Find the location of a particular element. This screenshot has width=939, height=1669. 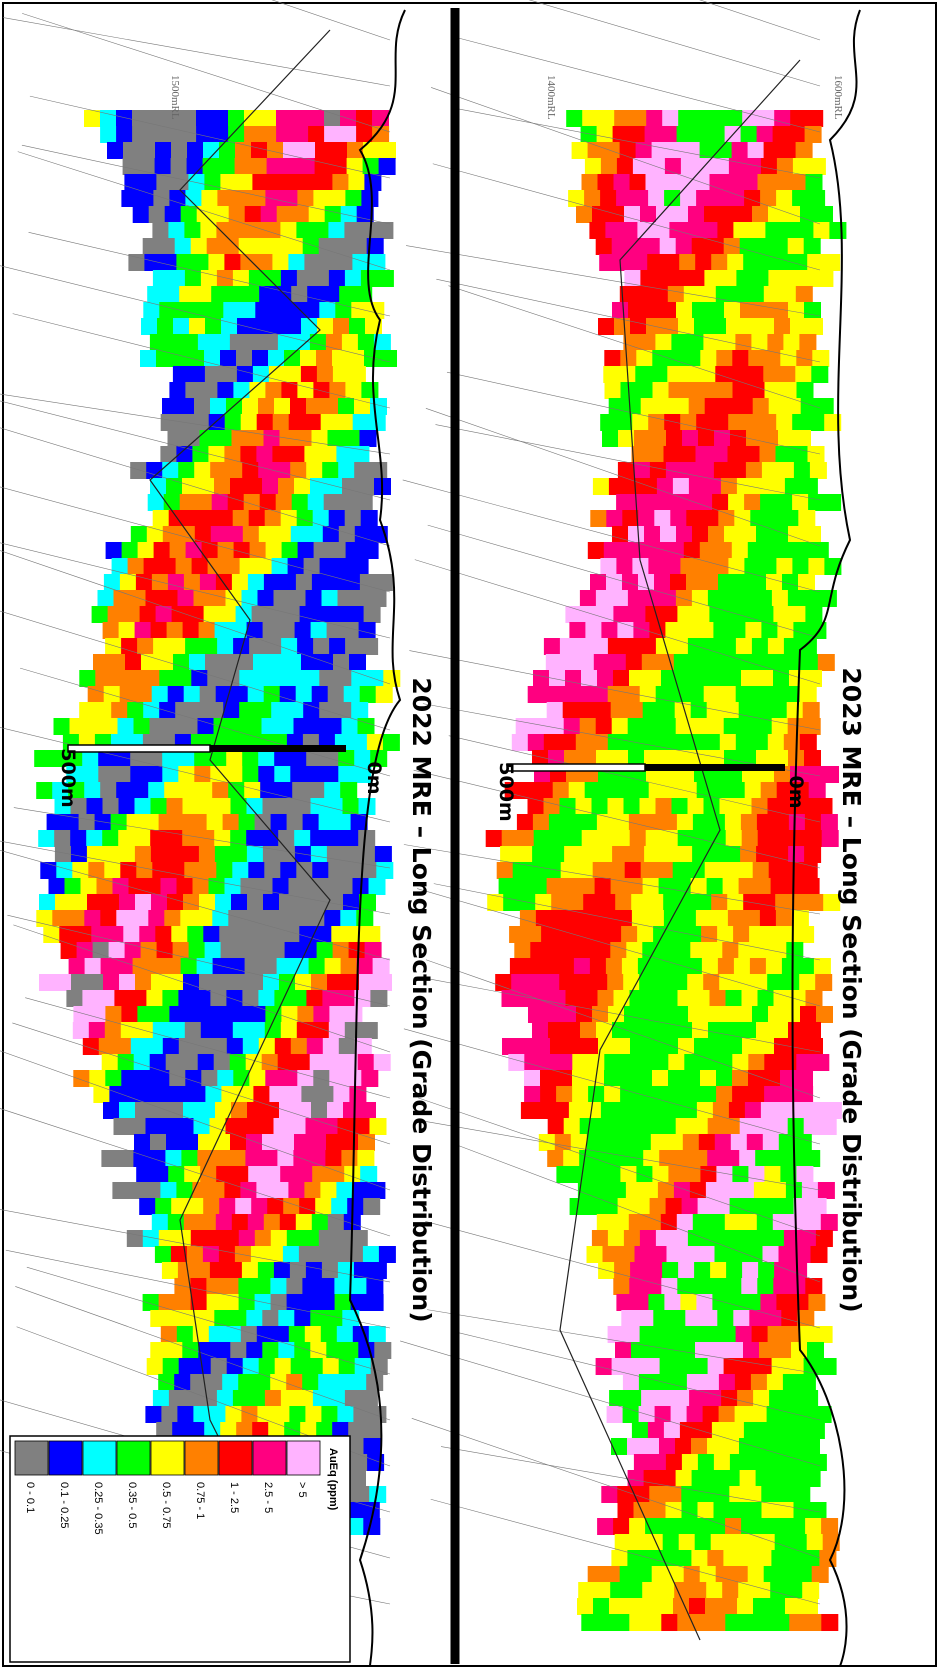

scale-bar-solid is located at coordinates (278, 748).